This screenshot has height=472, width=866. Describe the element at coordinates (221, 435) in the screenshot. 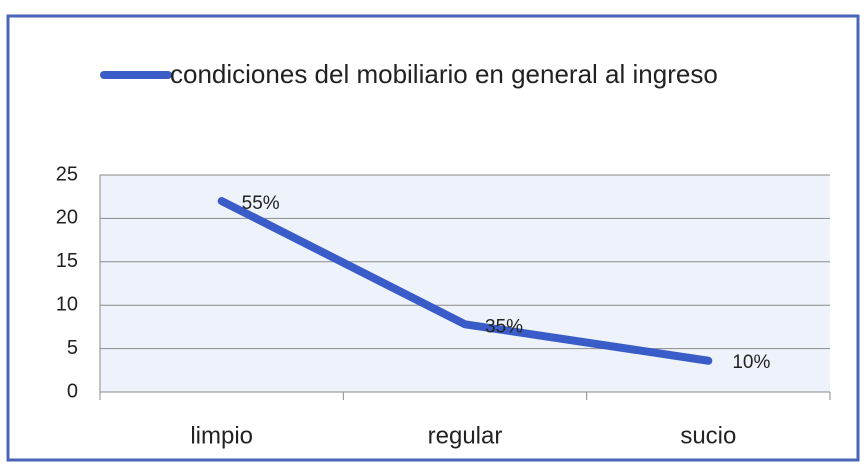

I see `x-tick-label: limpio` at that location.